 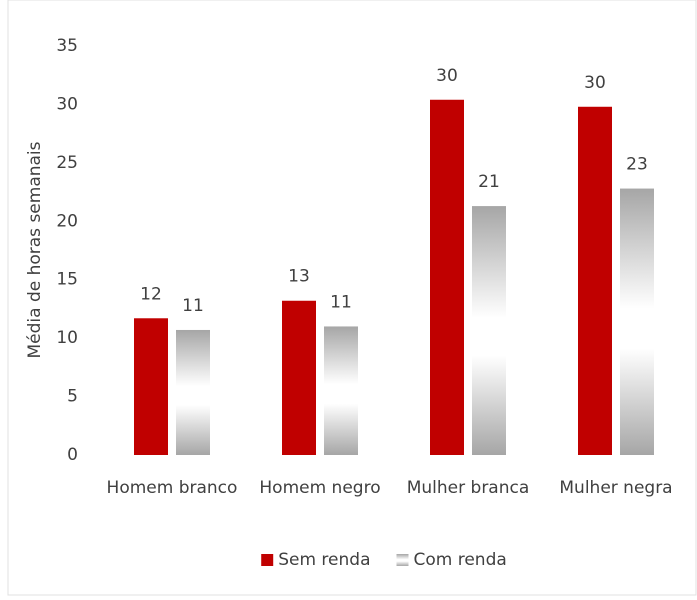 I want to click on x-tick-label: Mulher negra, so click(x=615, y=488).